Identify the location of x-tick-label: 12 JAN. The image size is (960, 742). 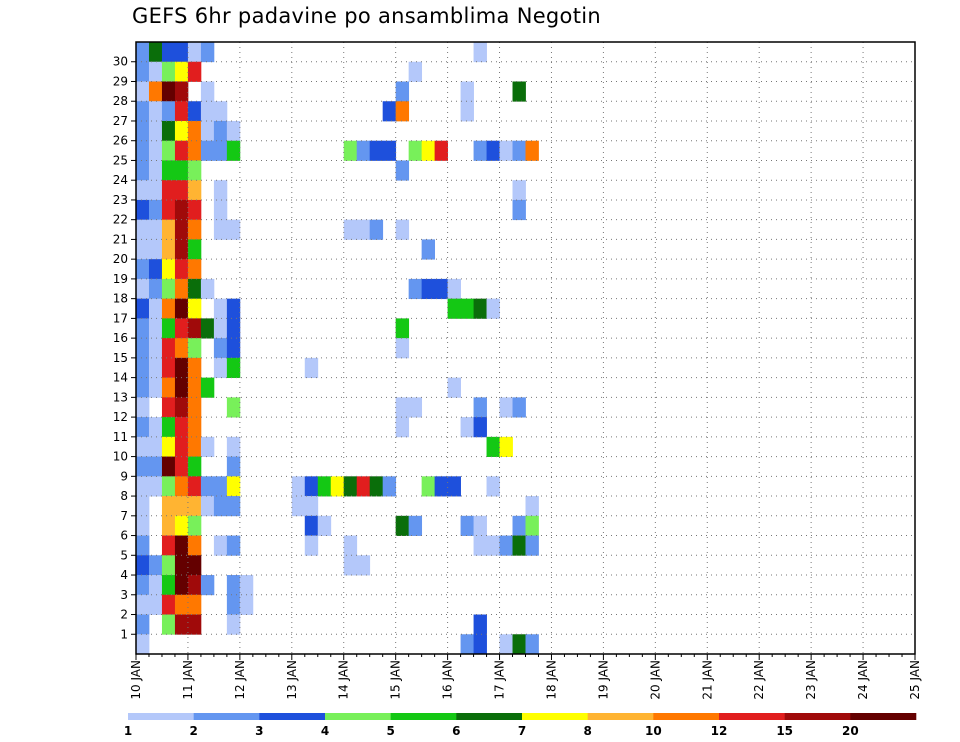
(240, 680).